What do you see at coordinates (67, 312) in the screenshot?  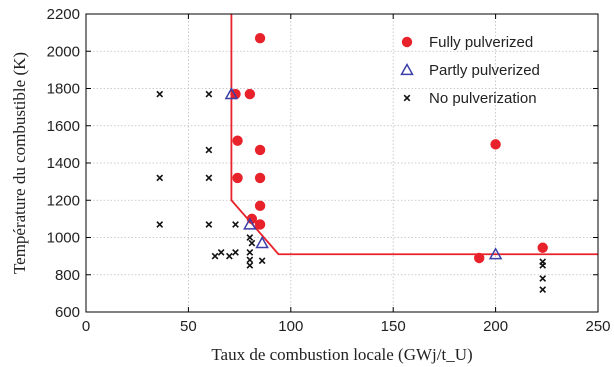 I see `y-tick-label: 600` at bounding box center [67, 312].